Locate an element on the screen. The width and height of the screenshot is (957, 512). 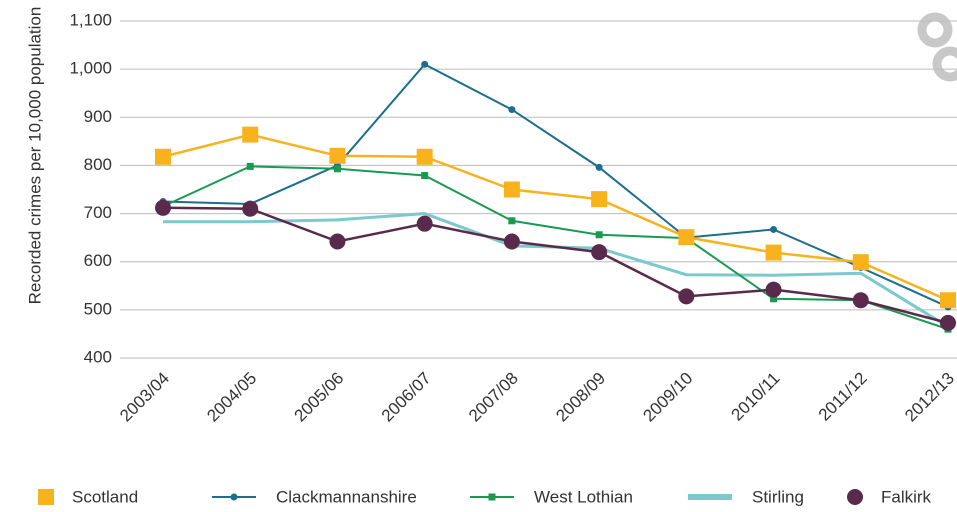
legend-item: Falkirk is located at coordinates (889, 496).